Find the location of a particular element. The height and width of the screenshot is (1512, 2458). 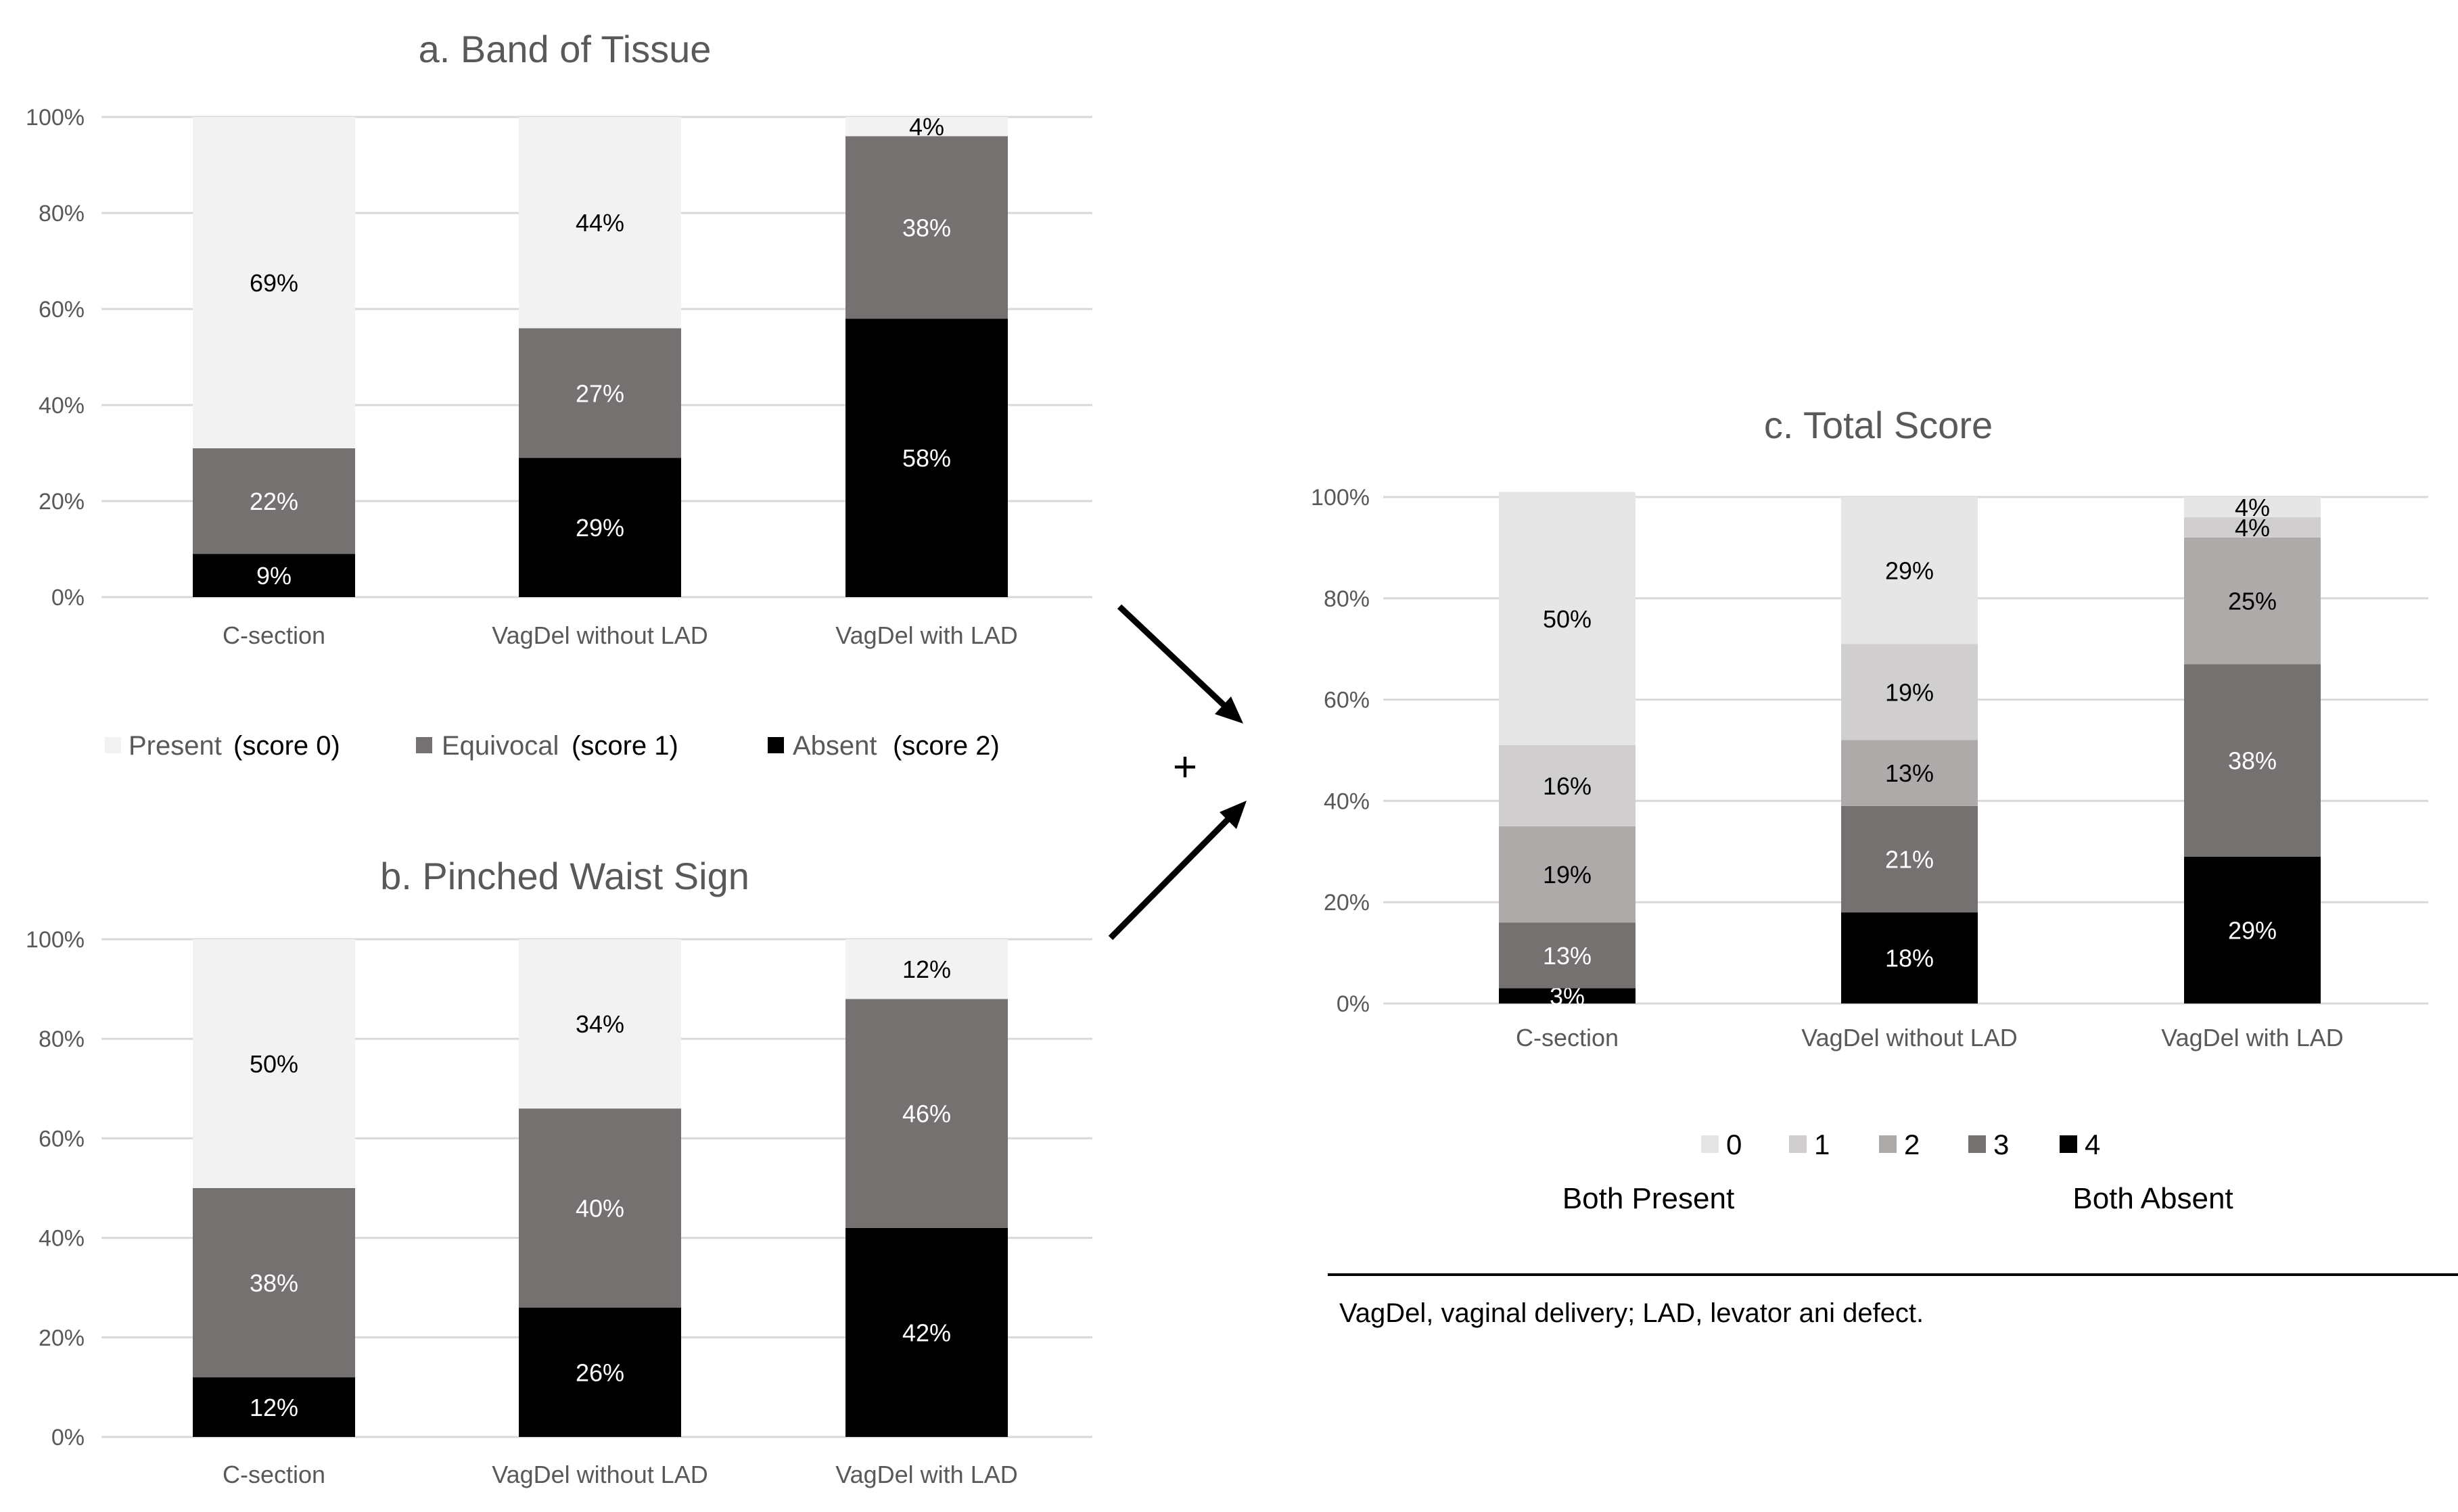

band-of-tissue-title: a. Band of Tissue is located at coordinates (565, 49).